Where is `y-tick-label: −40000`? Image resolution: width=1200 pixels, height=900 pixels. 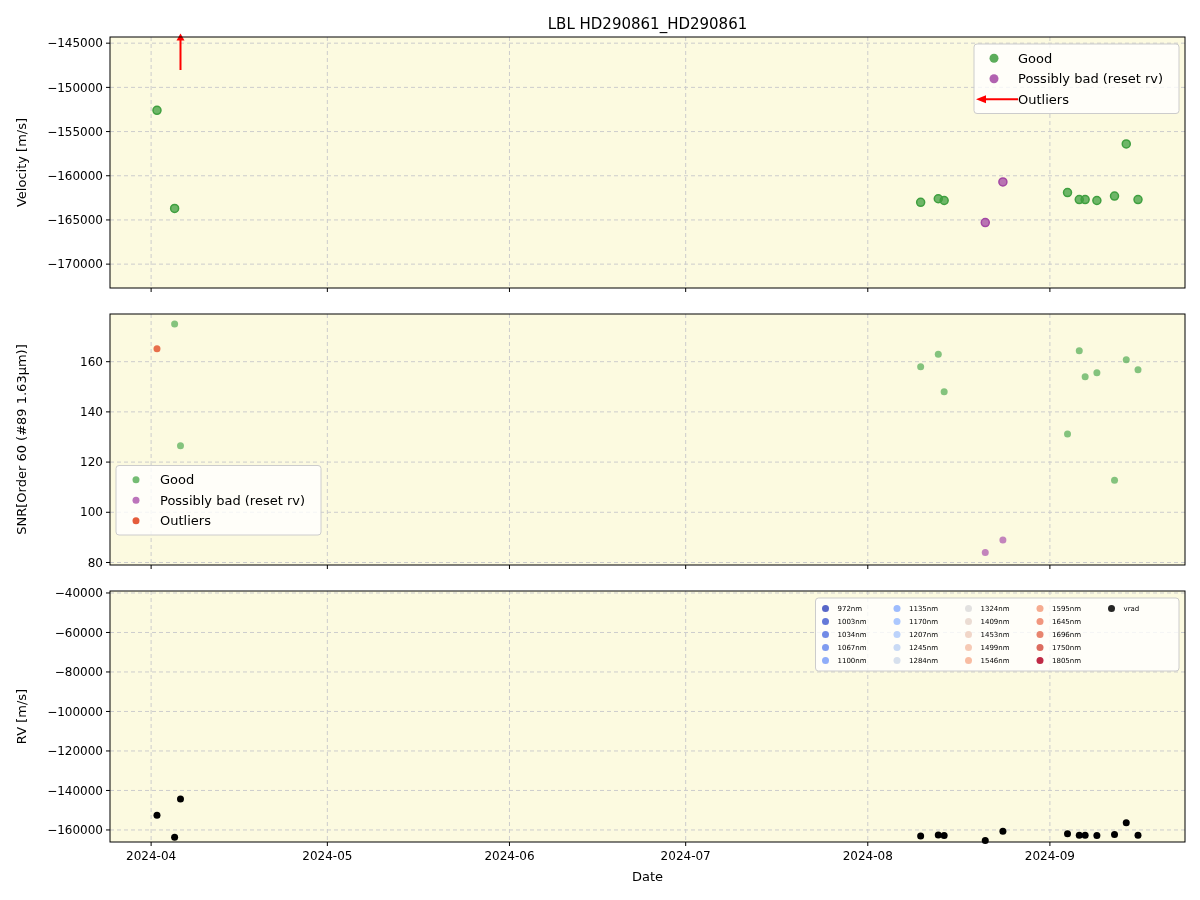 y-tick-label: −40000 is located at coordinates (78, 593).